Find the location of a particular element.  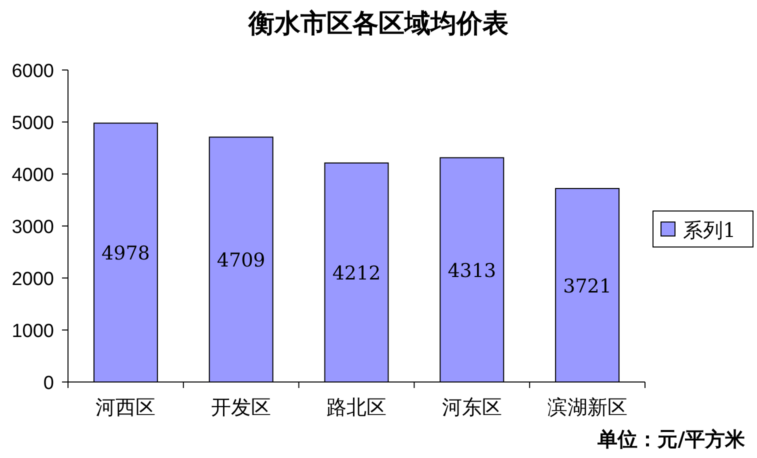

text: 单位：元/平方米 is located at coordinates (671, 439).